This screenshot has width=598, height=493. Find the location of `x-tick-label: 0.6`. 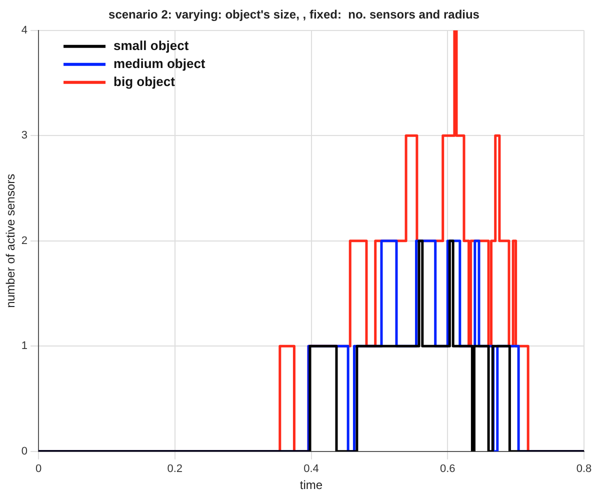

x-tick-label: 0.6 is located at coordinates (448, 469).